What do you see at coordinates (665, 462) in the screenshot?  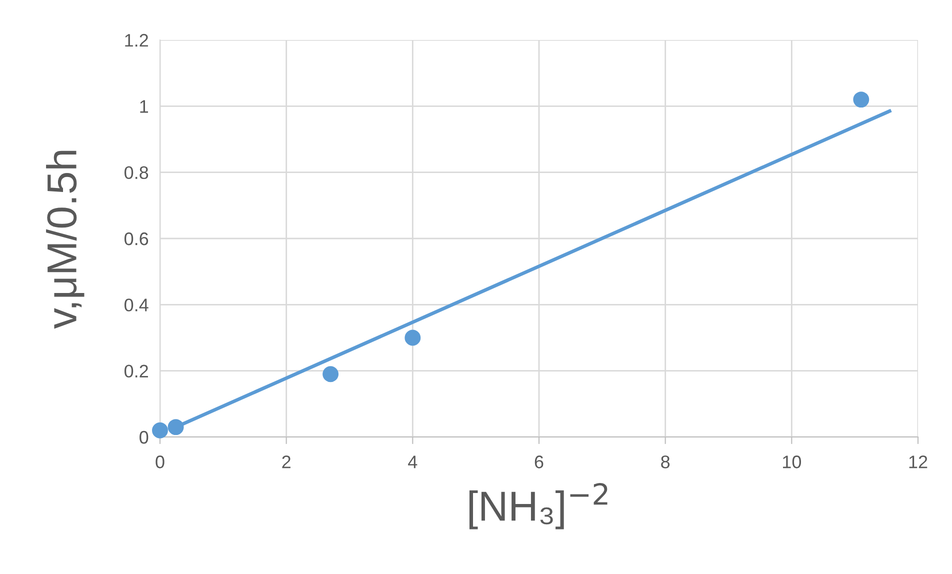 I see `x-tick-label: 8` at bounding box center [665, 462].